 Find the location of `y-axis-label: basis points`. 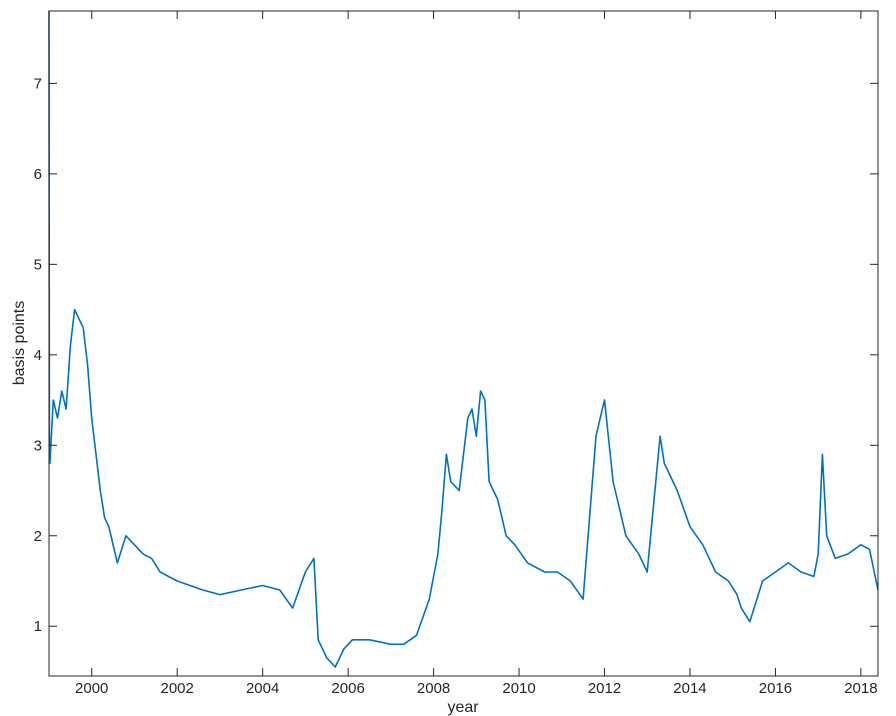

y-axis-label: basis points is located at coordinates (19, 343).